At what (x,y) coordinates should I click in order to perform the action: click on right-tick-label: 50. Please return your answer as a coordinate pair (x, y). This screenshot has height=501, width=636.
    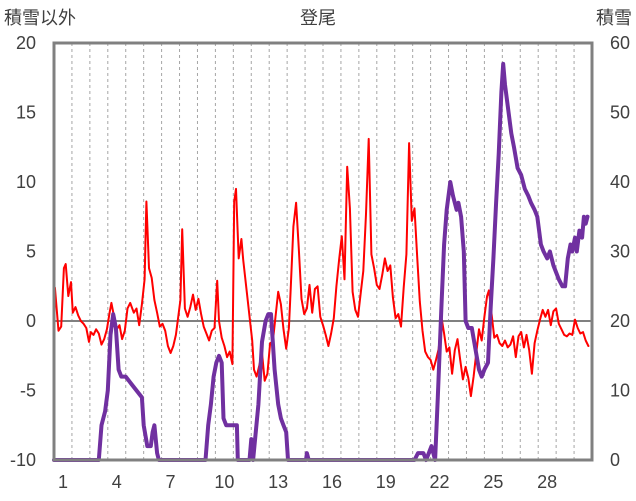
    Looking at the image, I should click on (620, 113).